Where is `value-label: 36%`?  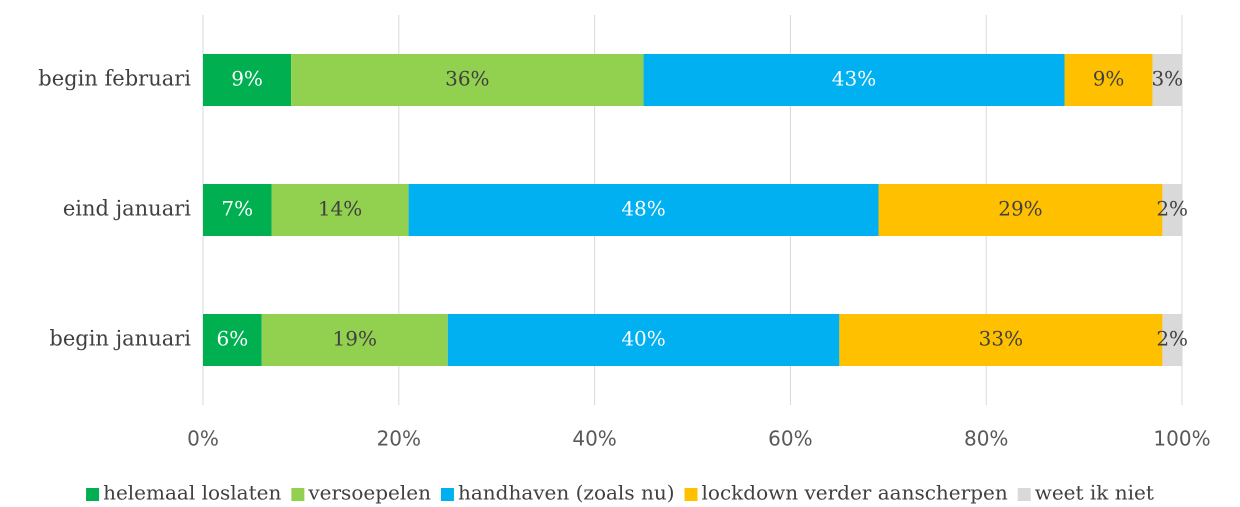 value-label: 36% is located at coordinates (467, 79).